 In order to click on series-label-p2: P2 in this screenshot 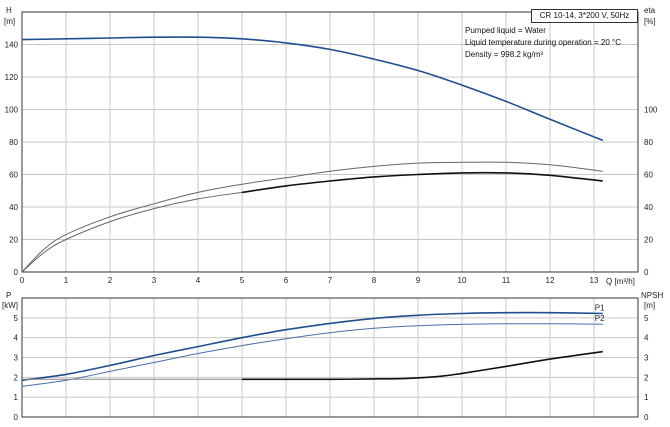, I will do `click(600, 318)`.